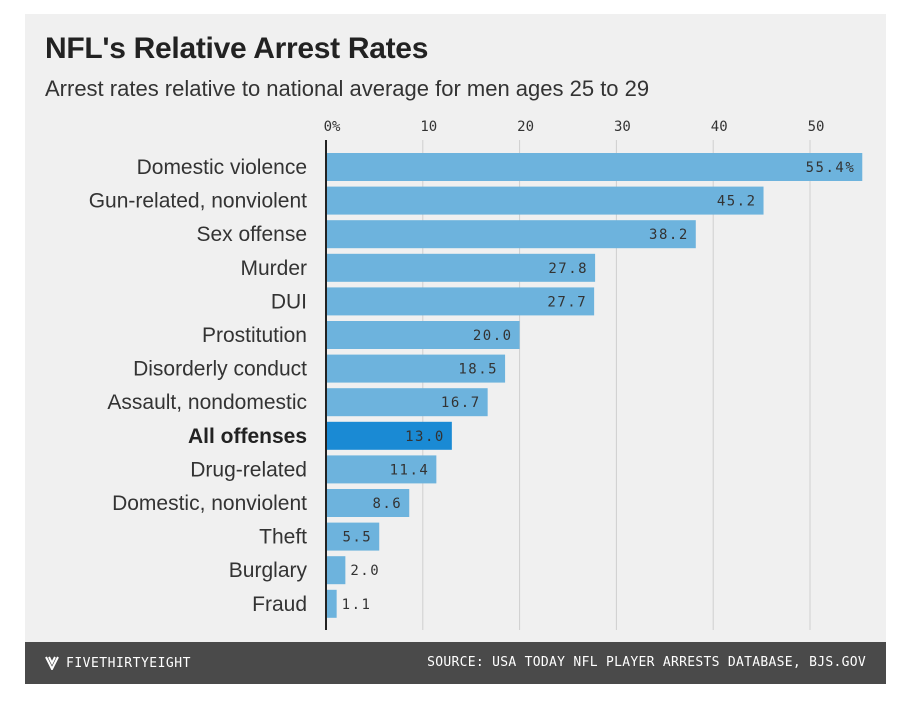 The image size is (901, 707). Describe the element at coordinates (251, 234) in the screenshot. I see `category-label: Sex offense` at that location.